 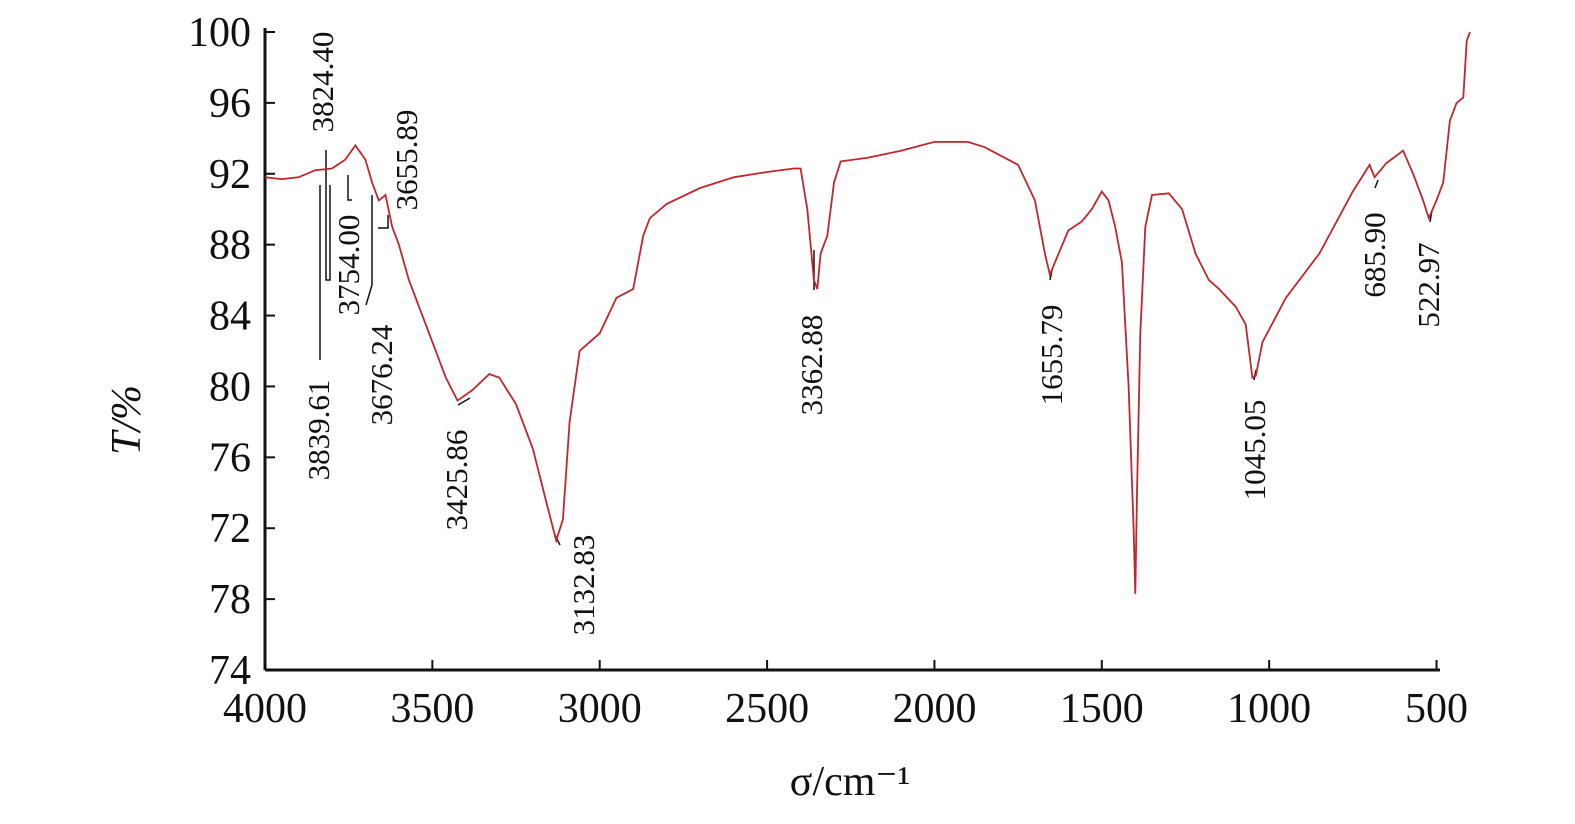 I want to click on y-tick-label: 88, so click(x=230, y=246).